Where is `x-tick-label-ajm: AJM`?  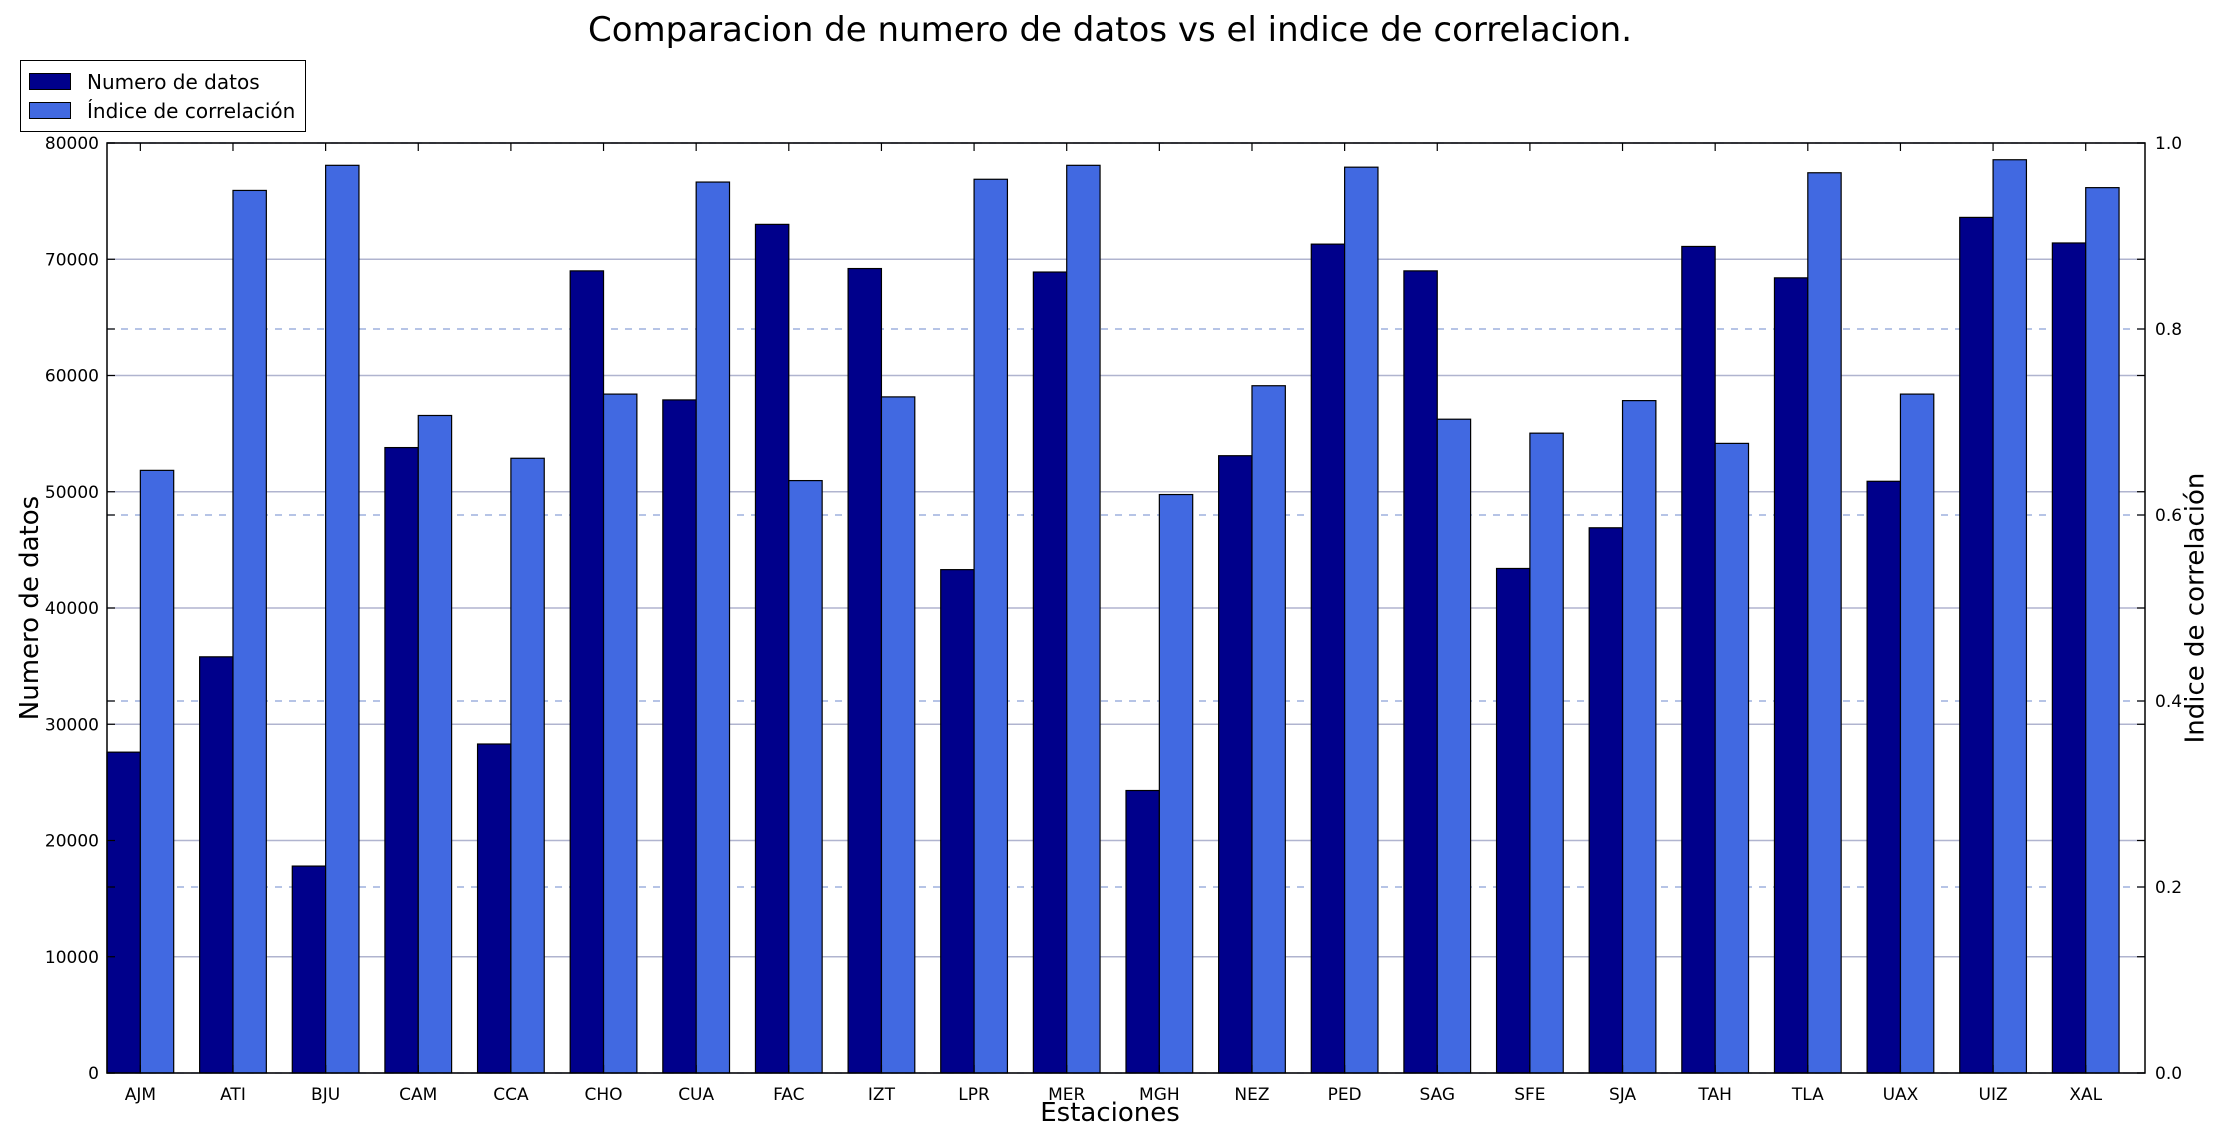 x-tick-label-ajm: AJM is located at coordinates (140, 1095).